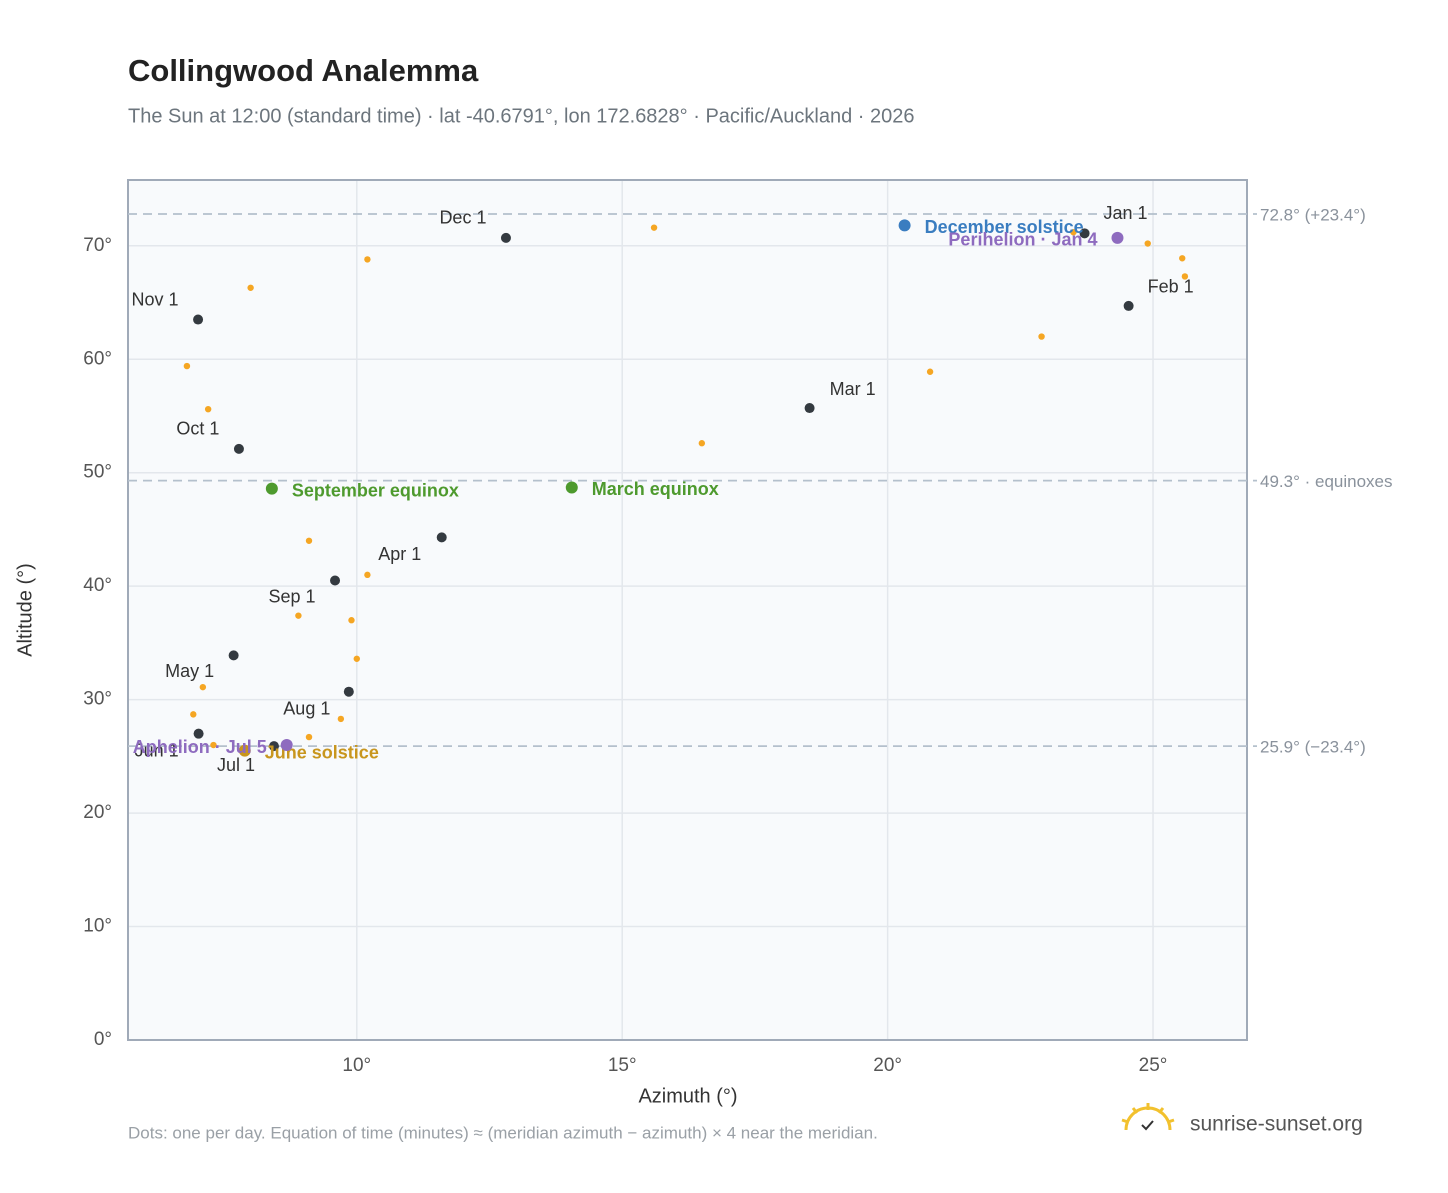  I want to click on month-label: Aug 1, so click(306, 708).